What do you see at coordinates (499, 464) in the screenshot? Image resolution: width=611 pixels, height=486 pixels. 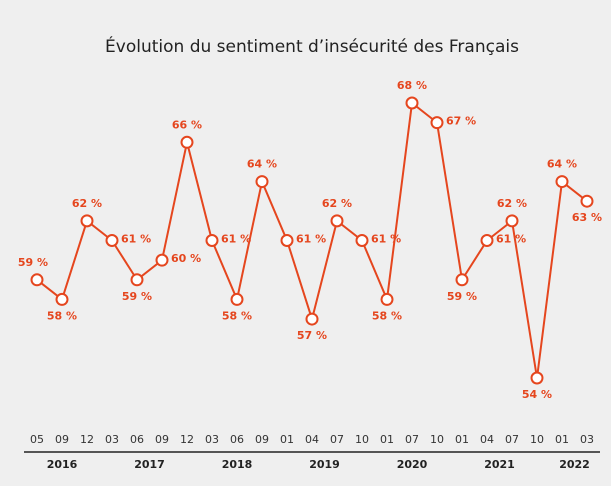 I see `x-group-label: 2021` at bounding box center [499, 464].